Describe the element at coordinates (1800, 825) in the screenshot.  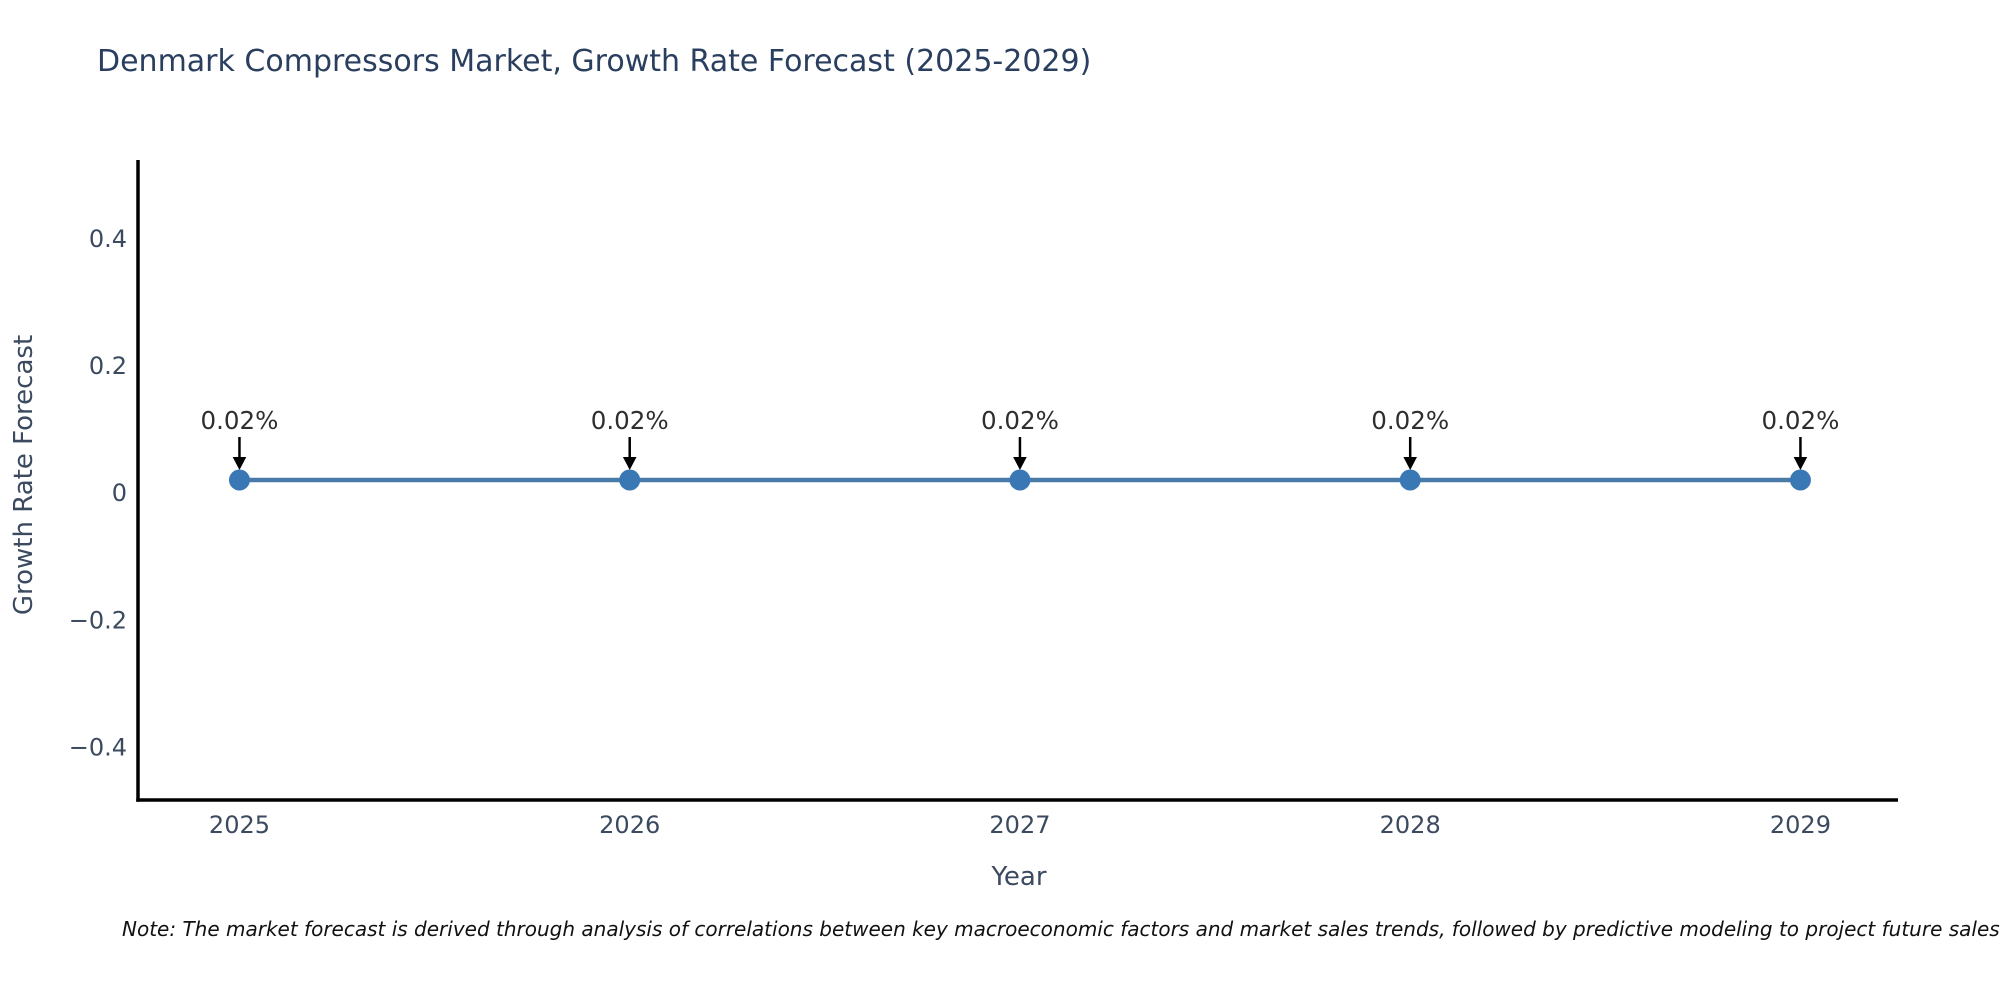
I see `x-tick-label: 2029` at that location.